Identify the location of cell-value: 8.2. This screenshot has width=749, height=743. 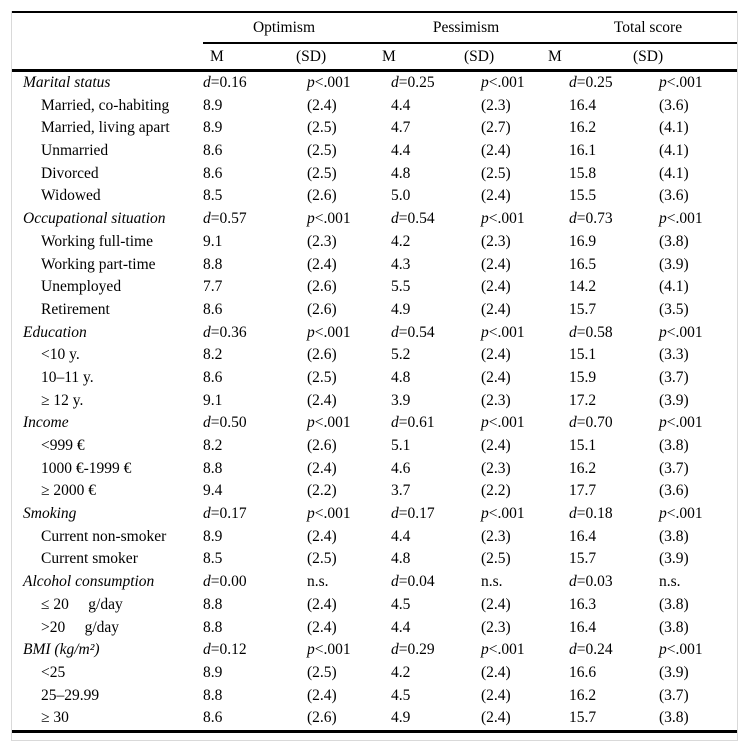
(213, 445).